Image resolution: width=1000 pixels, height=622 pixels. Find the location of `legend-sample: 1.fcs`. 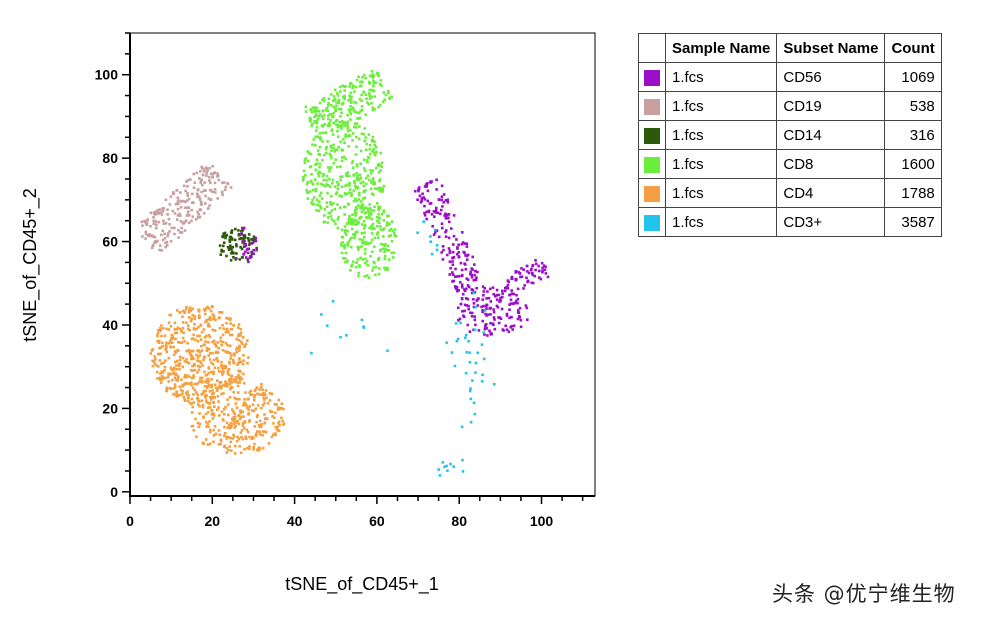

legend-sample: 1.fcs is located at coordinates (721, 222).